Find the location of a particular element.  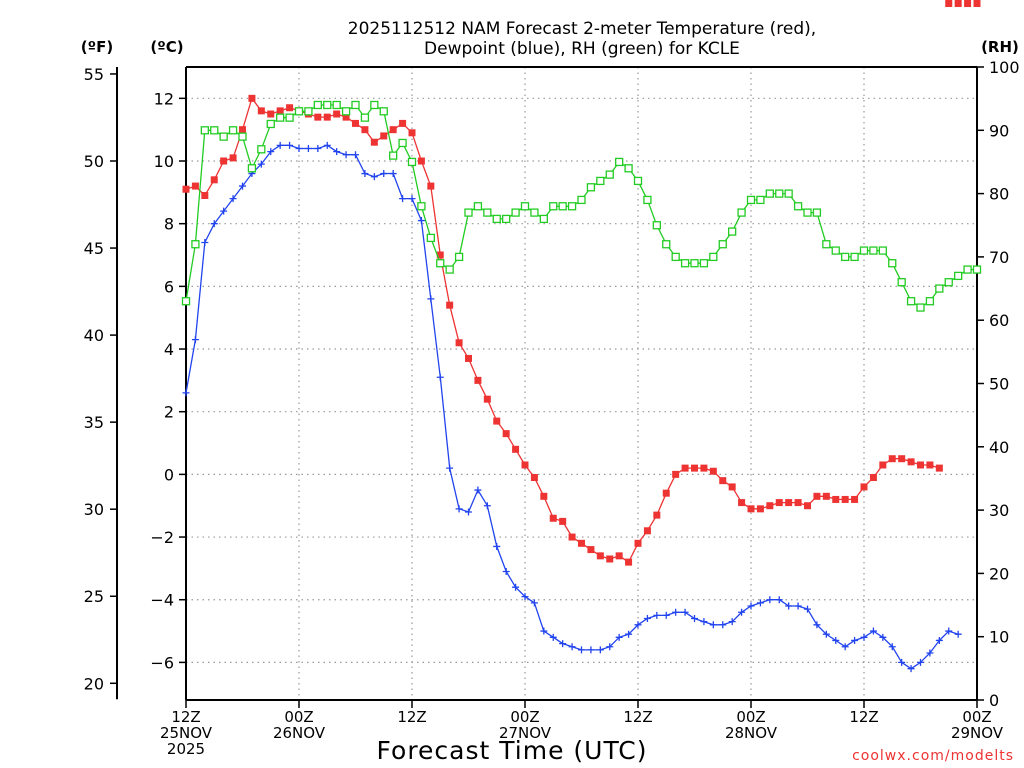

x-tick-label: 2025 is located at coordinates (186, 749).